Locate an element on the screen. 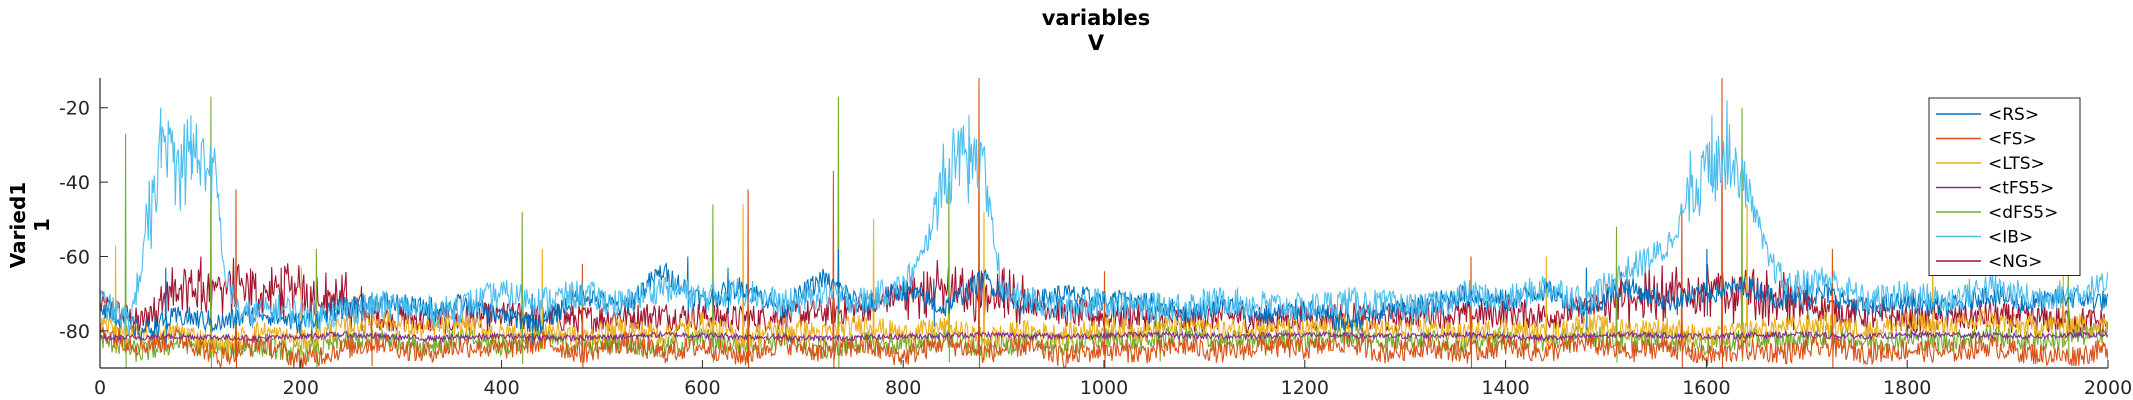 The height and width of the screenshot is (400, 2133). legend-label: <LTS> is located at coordinates (2016, 164).